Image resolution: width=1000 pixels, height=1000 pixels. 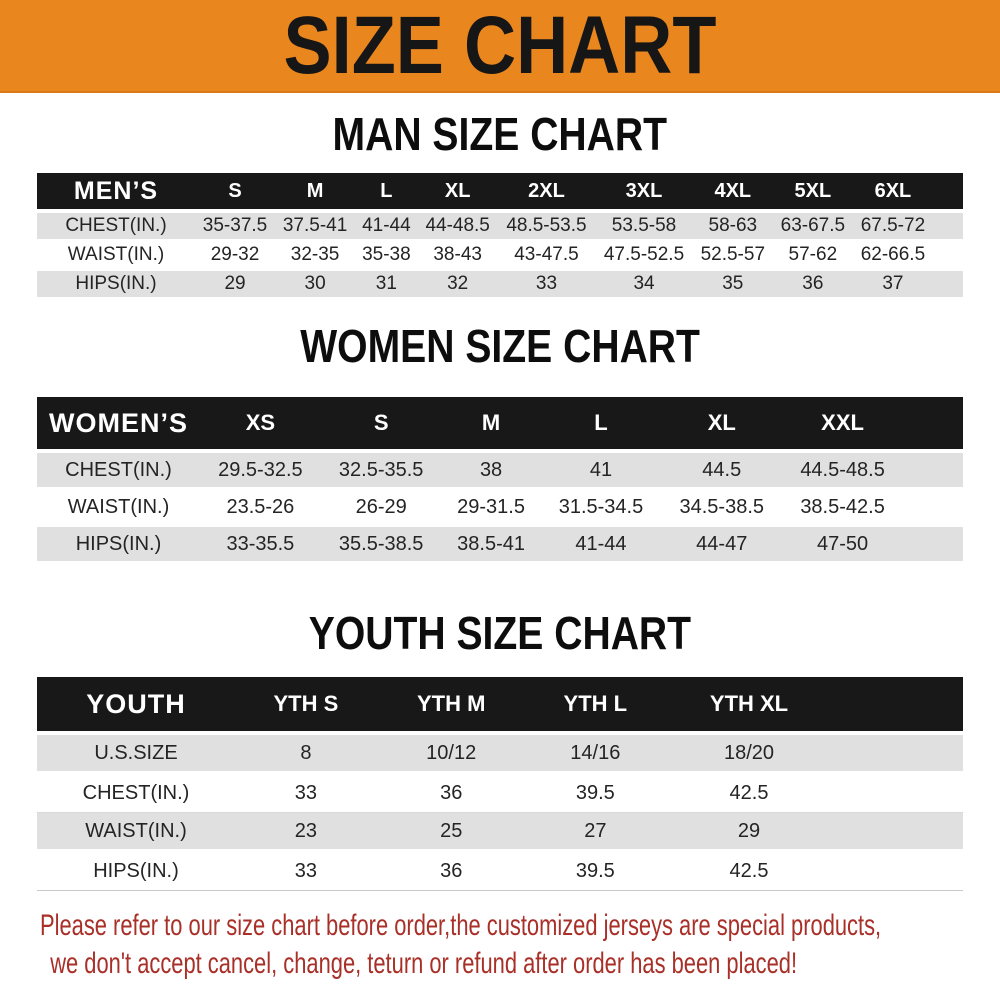 What do you see at coordinates (315, 227) in the screenshot?
I see `size-value-cell: 37.5-41` at bounding box center [315, 227].